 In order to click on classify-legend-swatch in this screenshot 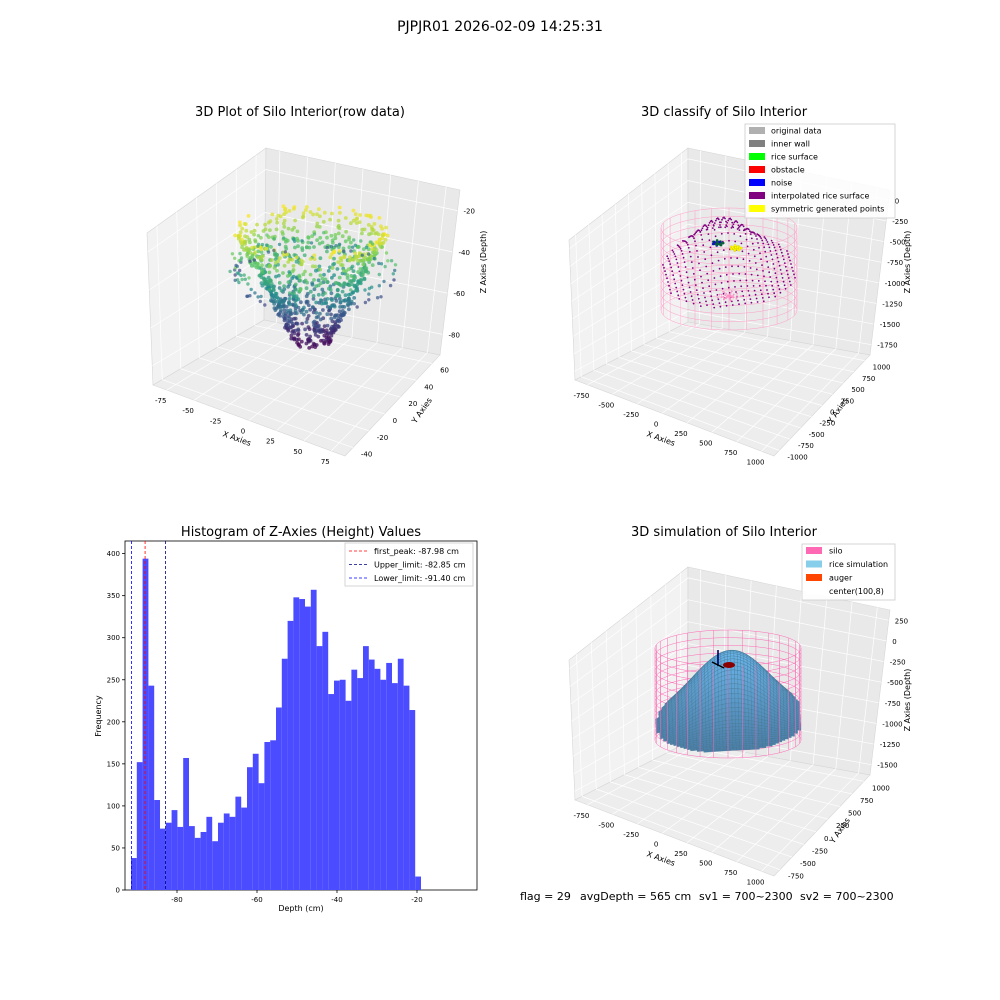, I will do `click(757, 143)`.